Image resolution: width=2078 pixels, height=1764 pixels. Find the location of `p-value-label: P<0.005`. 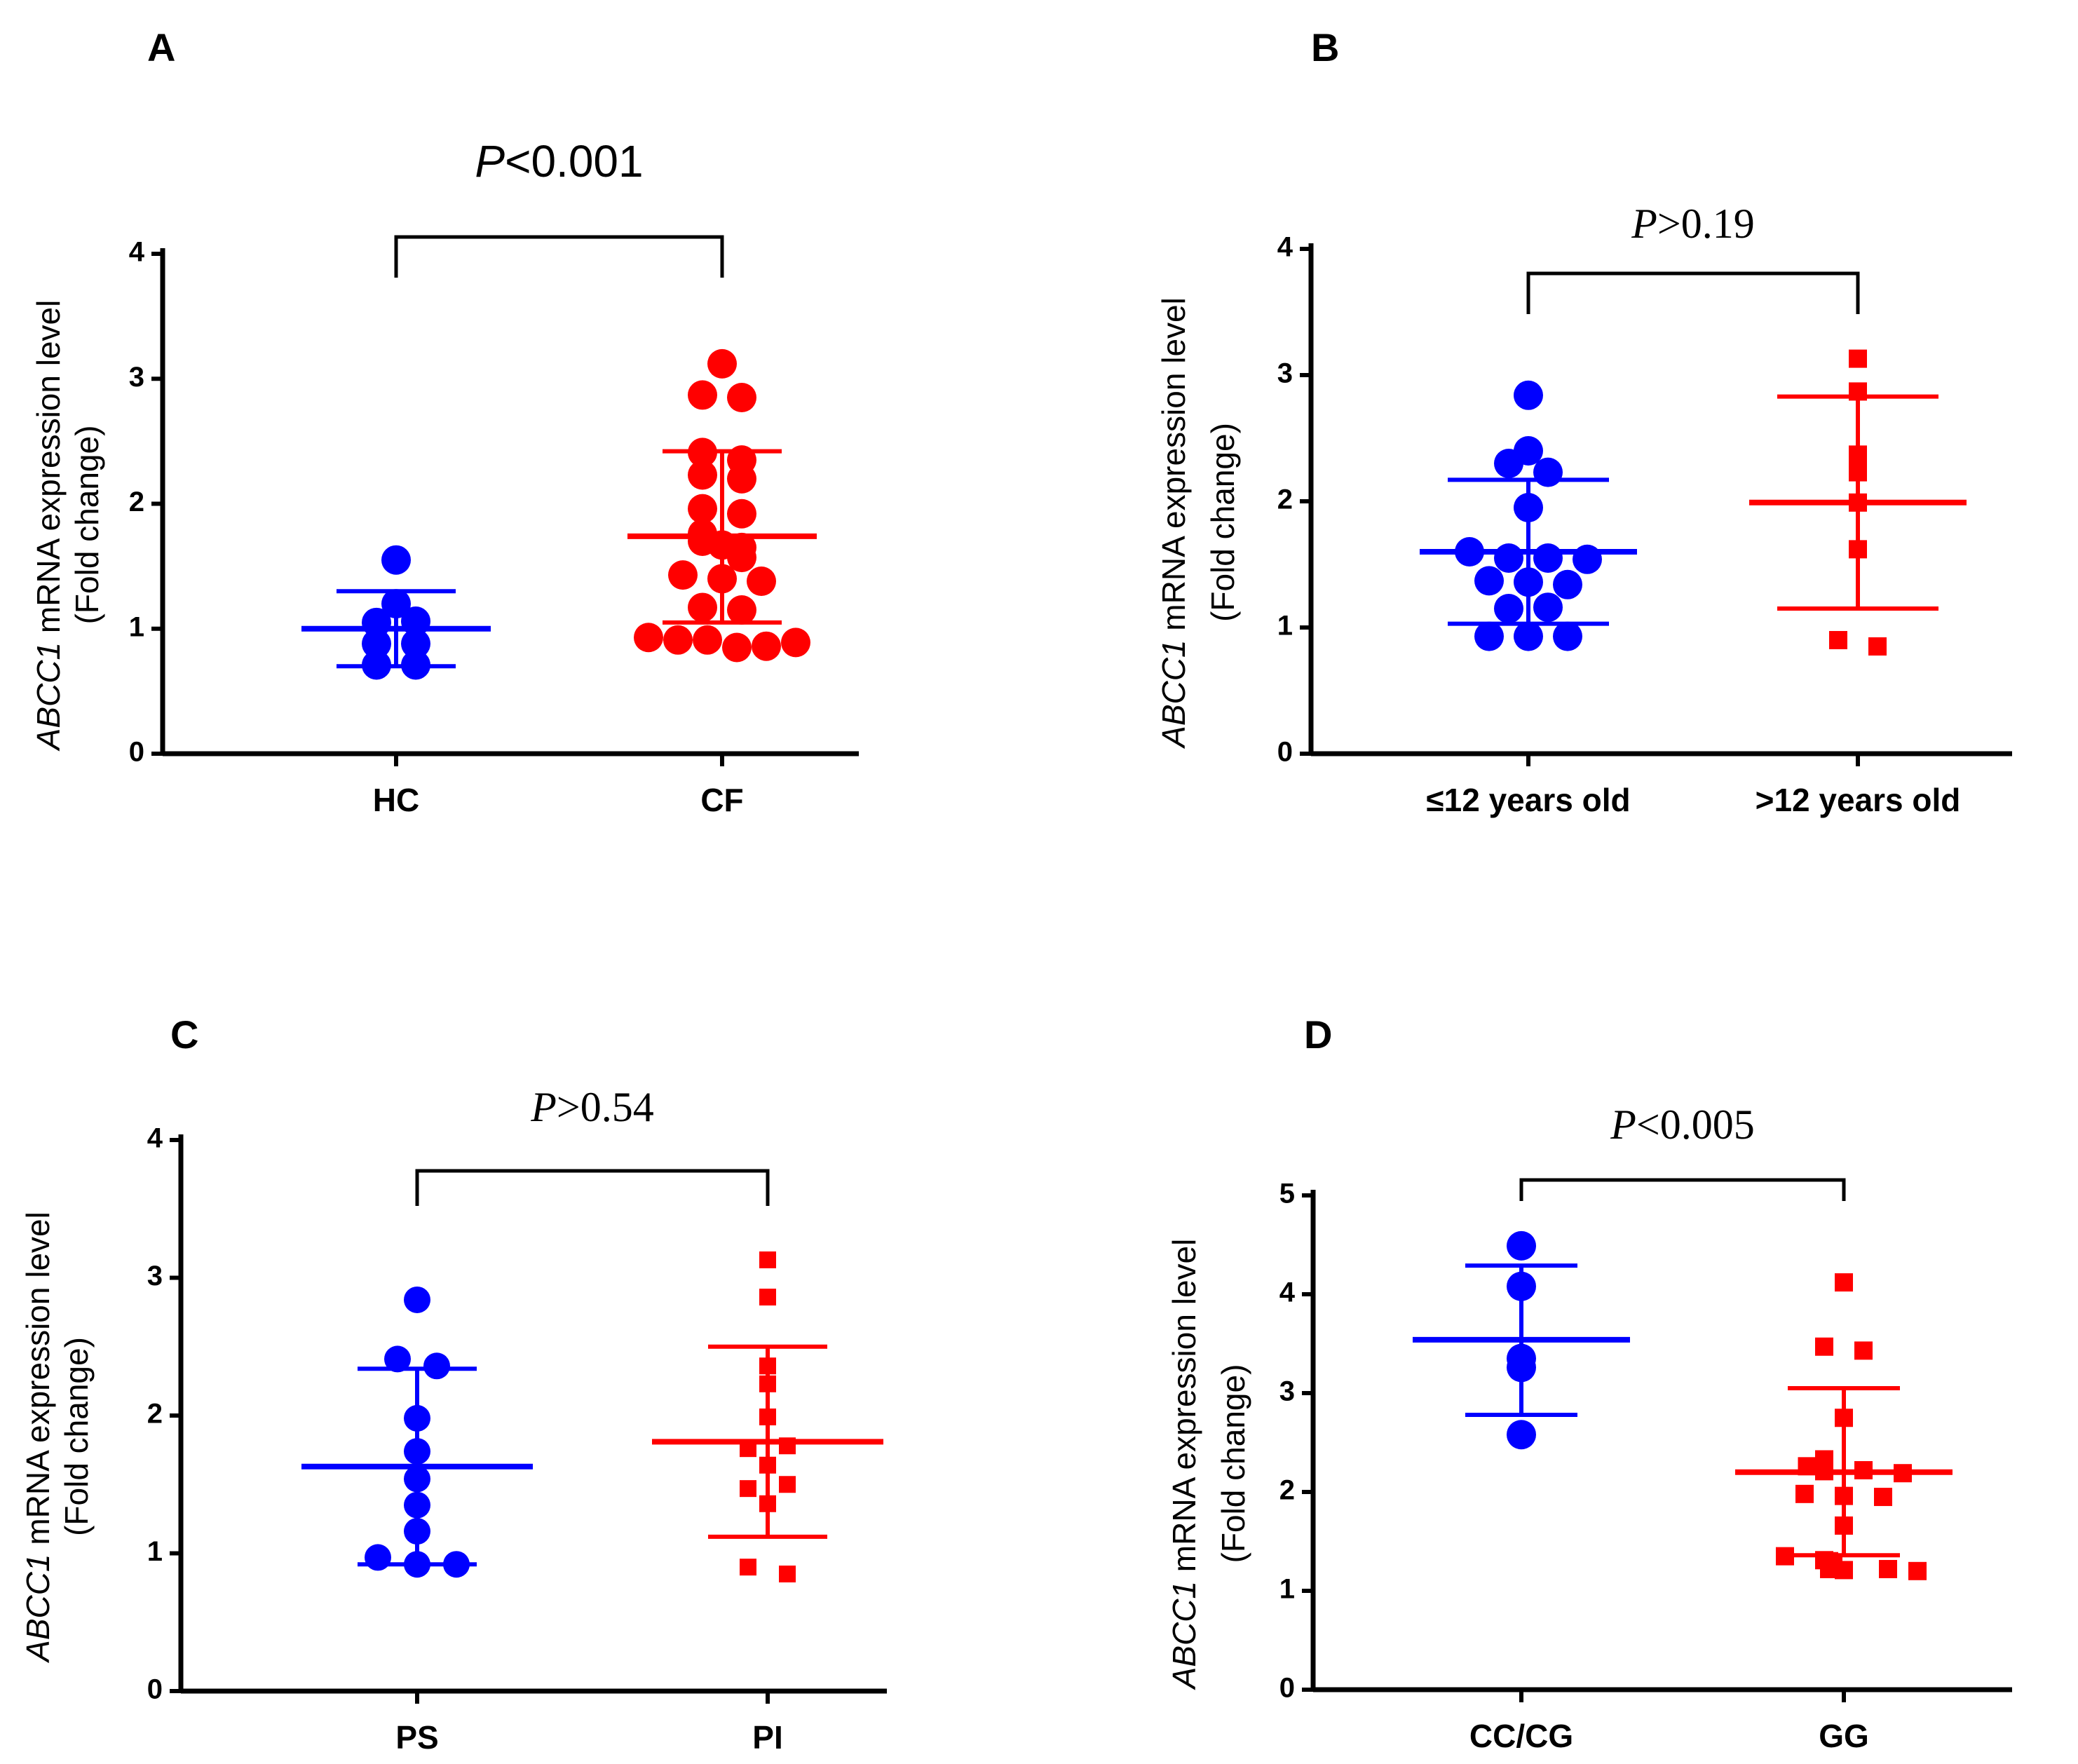

p-value-label: P<0.005 is located at coordinates (1683, 1125).